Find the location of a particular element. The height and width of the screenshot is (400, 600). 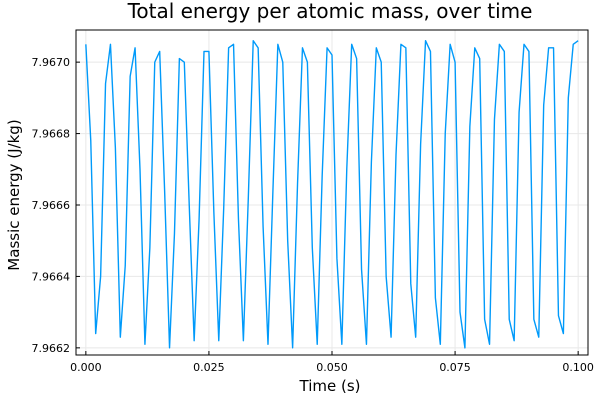

x-axis: 0.000 0.025 0.050 0.075 0.100 is located at coordinates (332, 362).